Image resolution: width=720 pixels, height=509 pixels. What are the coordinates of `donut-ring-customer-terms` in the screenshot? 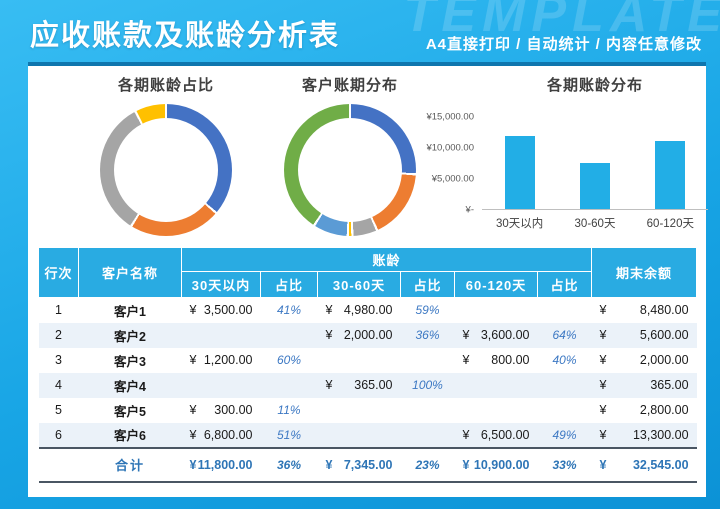 It's located at (350, 170).